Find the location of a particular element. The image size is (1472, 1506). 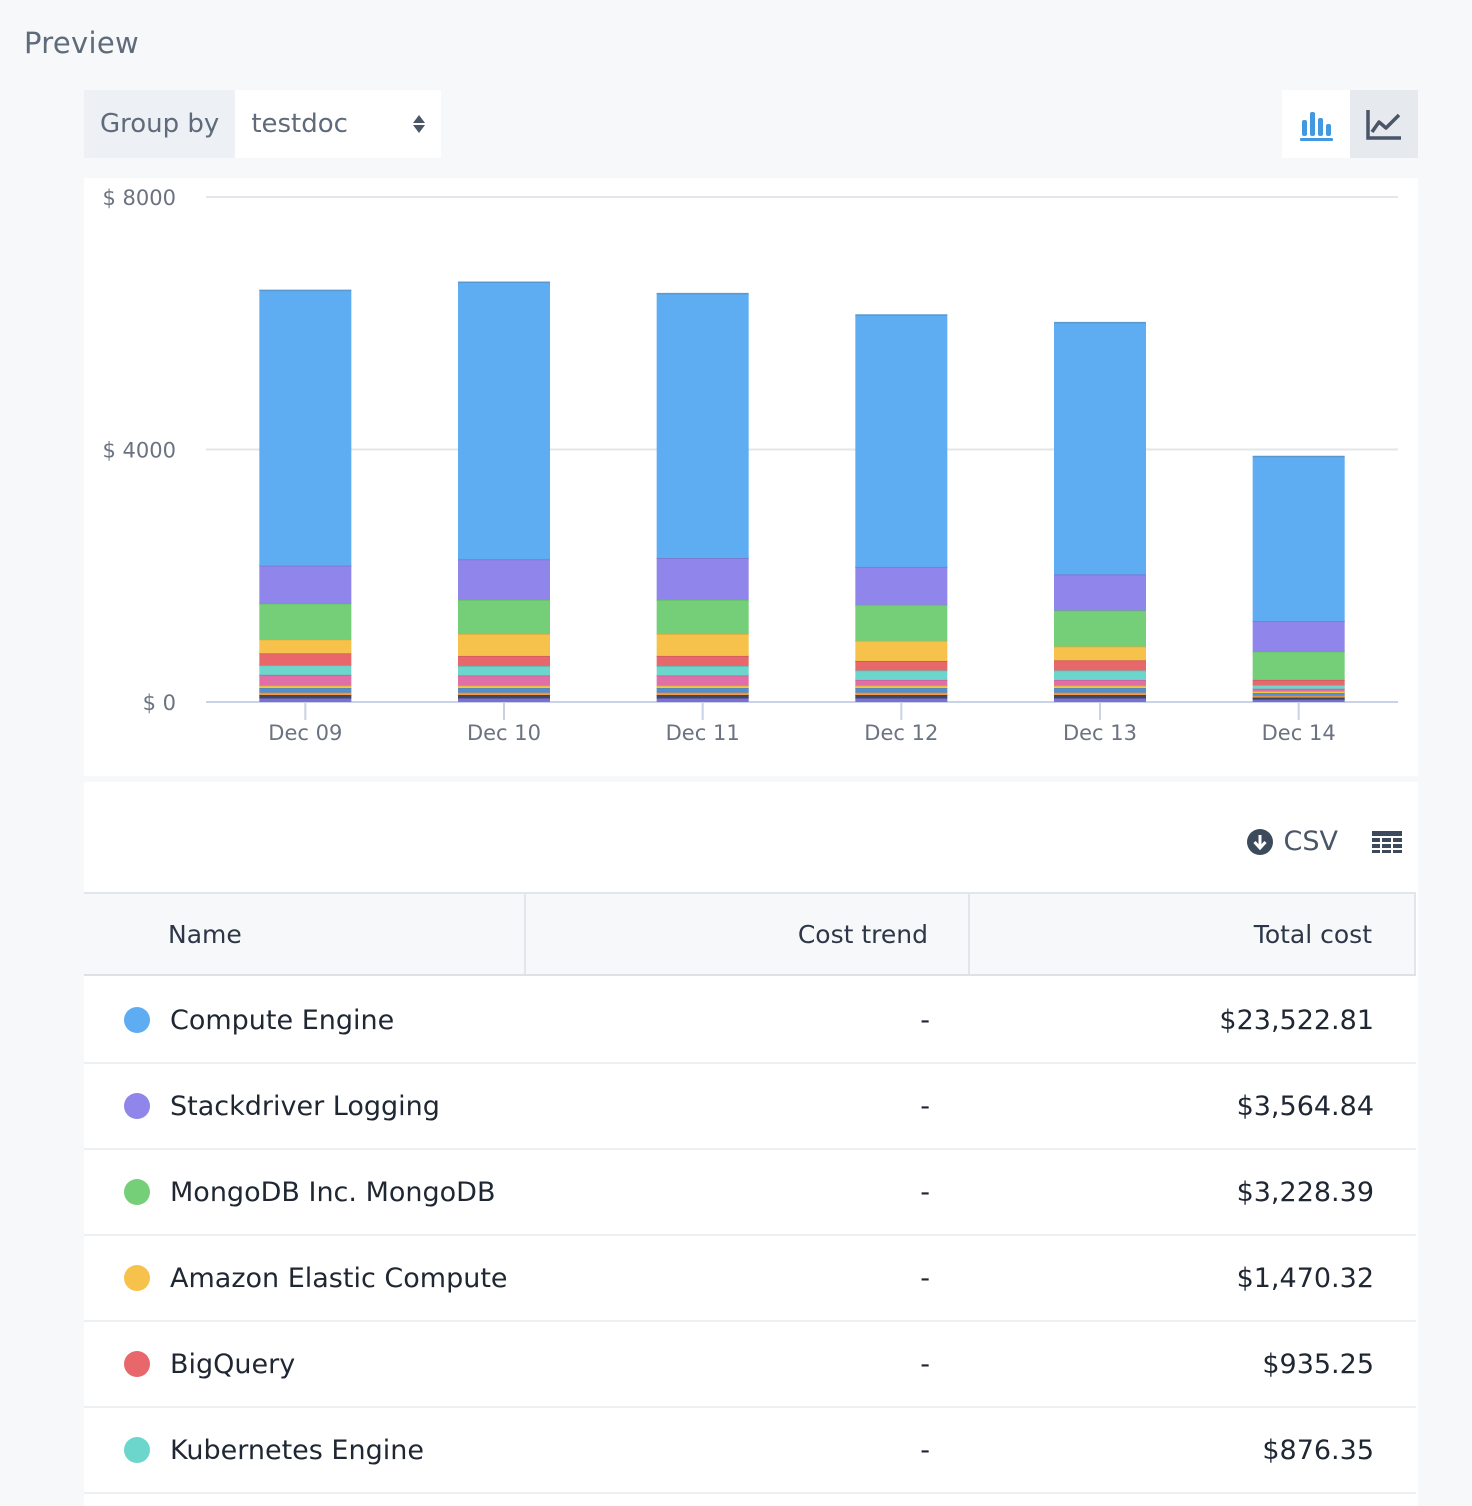

table-row: Compute Engine - $23,522.81 is located at coordinates (750, 1021).